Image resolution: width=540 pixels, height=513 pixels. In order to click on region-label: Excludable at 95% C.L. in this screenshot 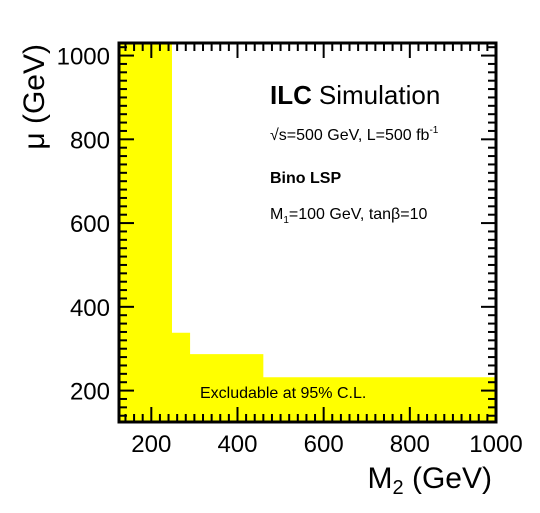, I will do `click(283, 393)`.